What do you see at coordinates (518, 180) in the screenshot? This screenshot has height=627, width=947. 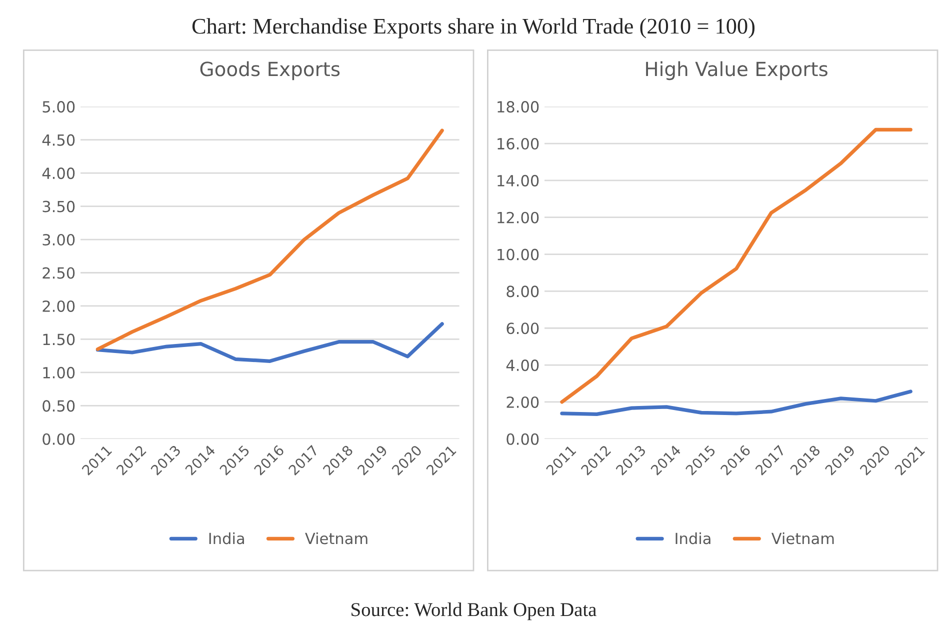 I see `y-tick-label: 14.00` at bounding box center [518, 180].